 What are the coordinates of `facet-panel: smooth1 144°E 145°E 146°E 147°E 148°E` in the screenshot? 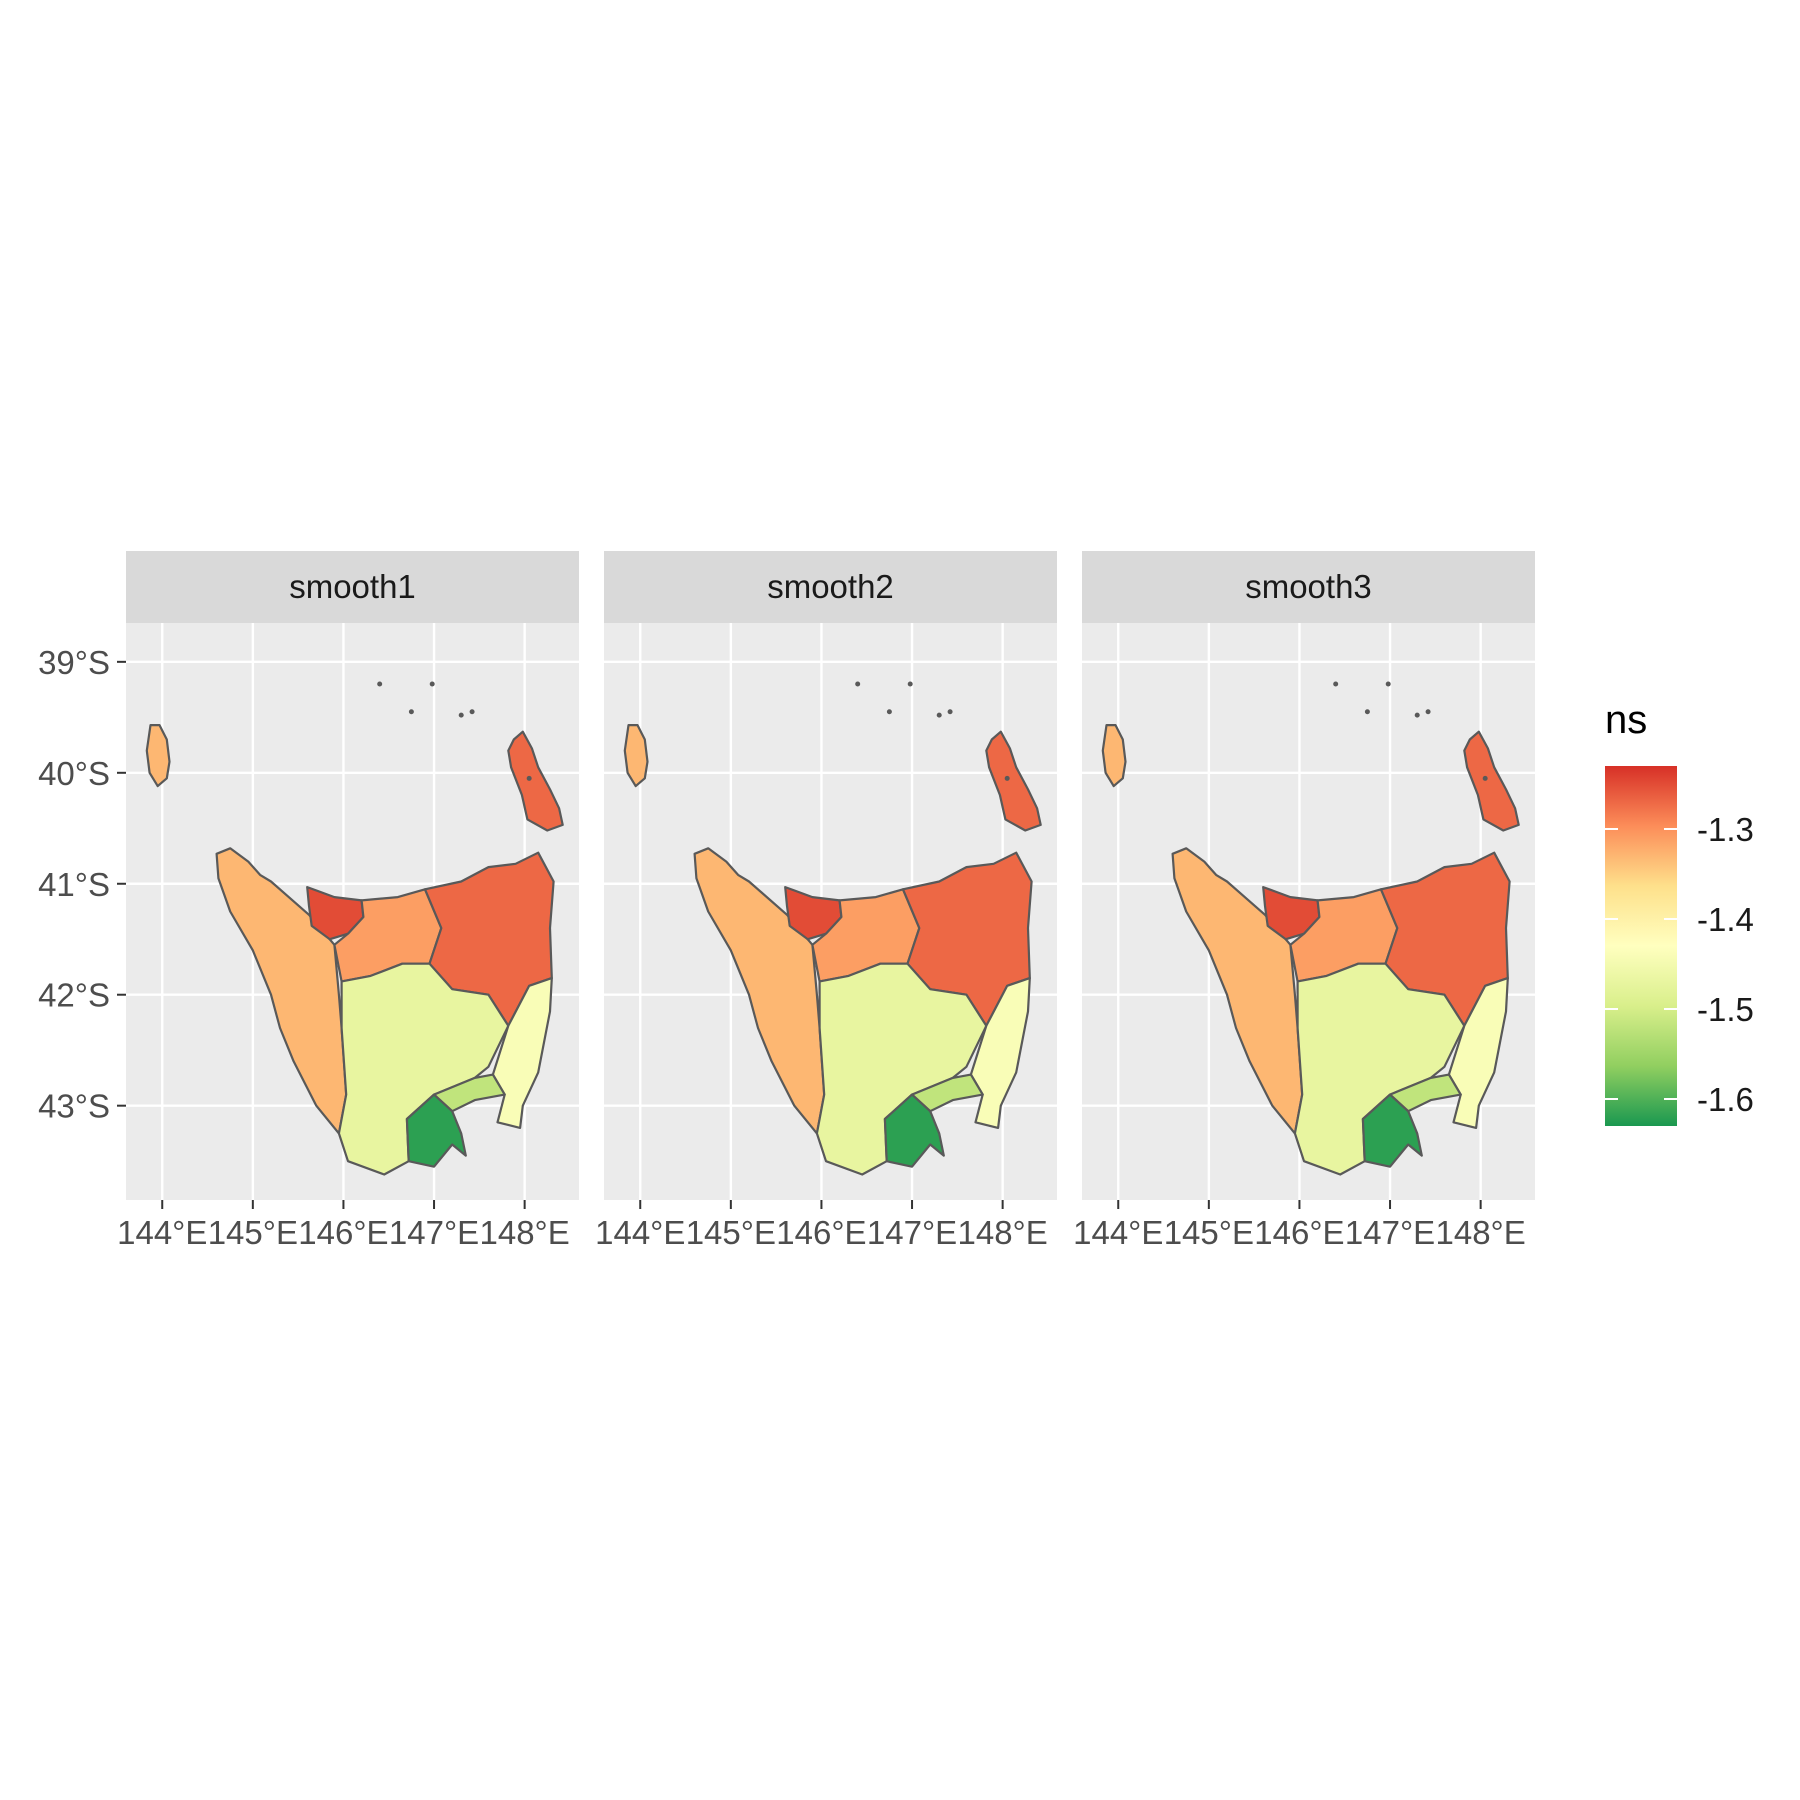 It's located at (348, 901).